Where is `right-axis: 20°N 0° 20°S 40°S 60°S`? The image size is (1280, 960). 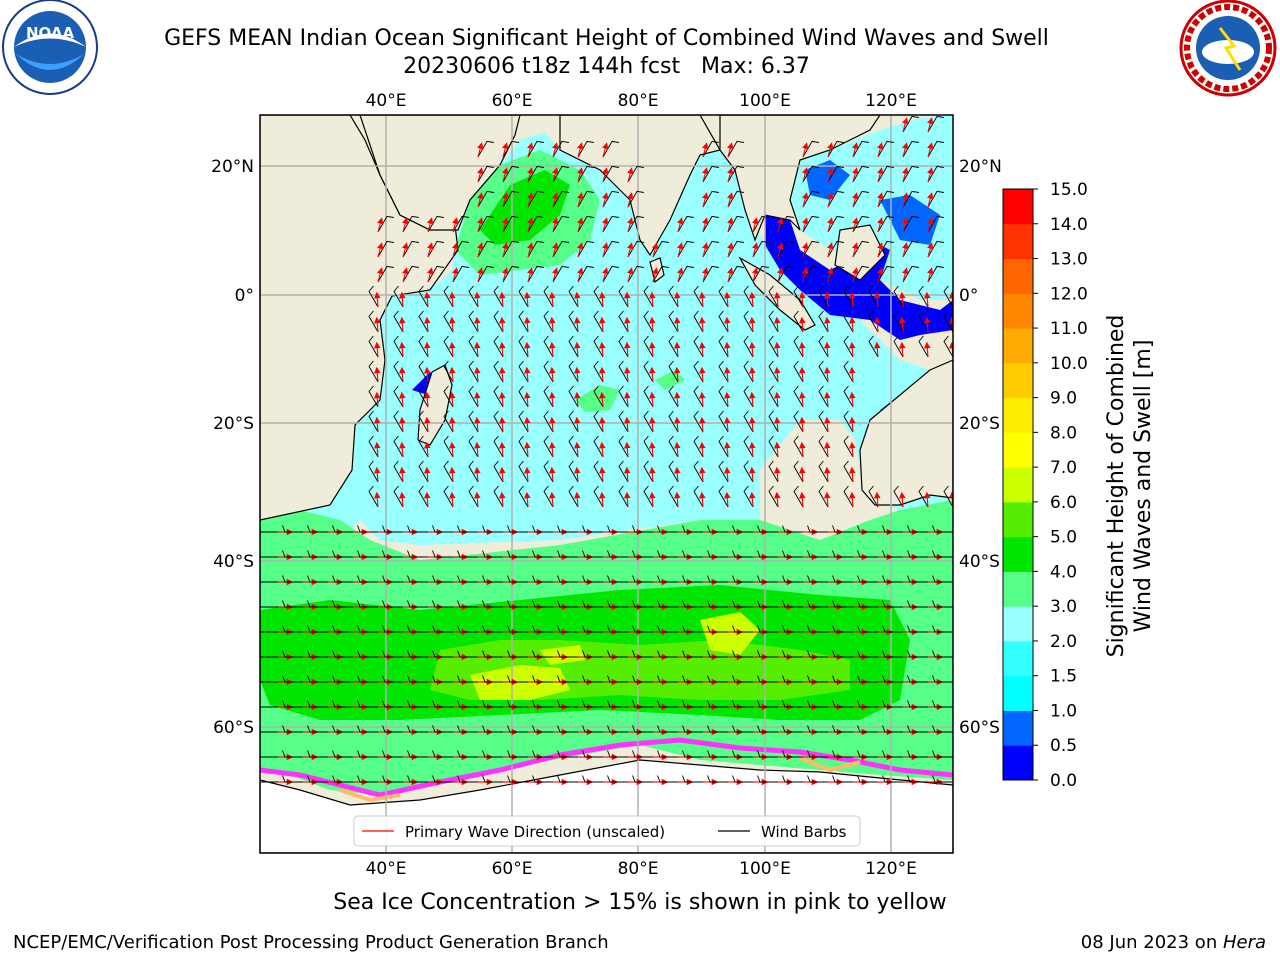 right-axis: 20°N 0° 20°S 40°S 60°S is located at coordinates (980, 447).